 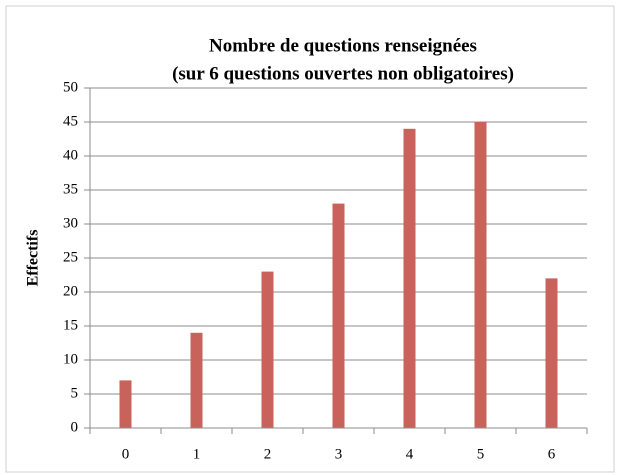 I want to click on y-tick-label: 20, so click(x=70, y=291).